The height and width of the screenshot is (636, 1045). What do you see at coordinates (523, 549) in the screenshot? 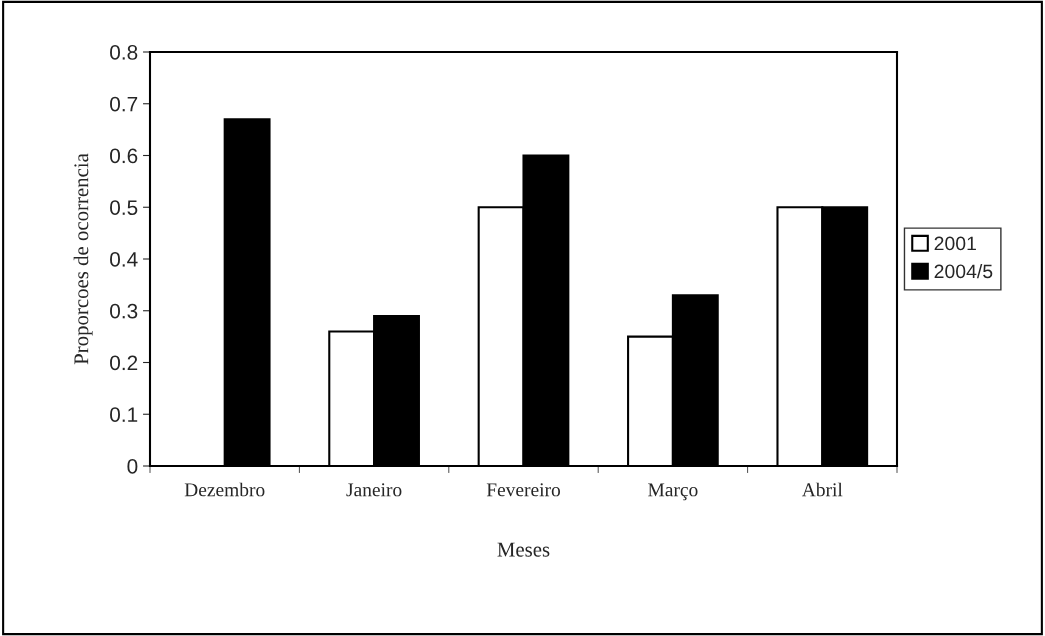
I see `x-axis-title: Meses` at bounding box center [523, 549].